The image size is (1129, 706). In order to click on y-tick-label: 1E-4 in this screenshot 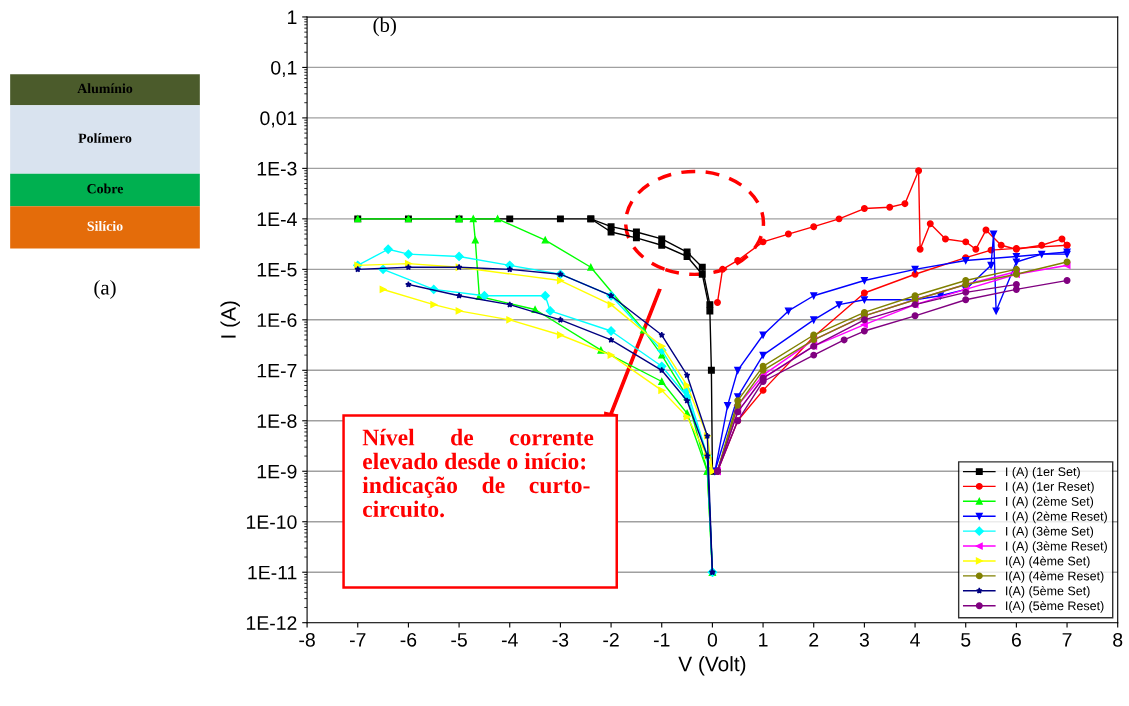, I will do `click(277, 219)`.